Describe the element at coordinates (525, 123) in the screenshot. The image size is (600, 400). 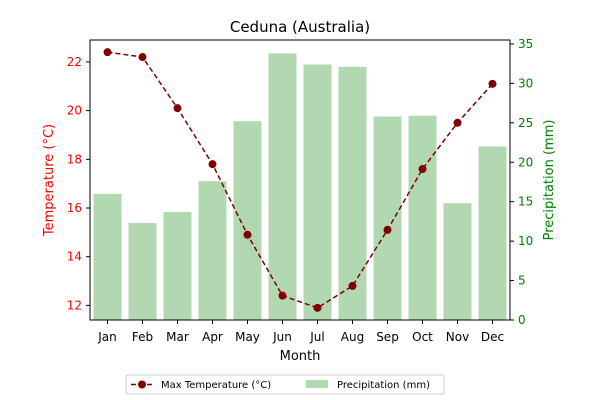
I see `right-y-tick-label: 25` at that location.